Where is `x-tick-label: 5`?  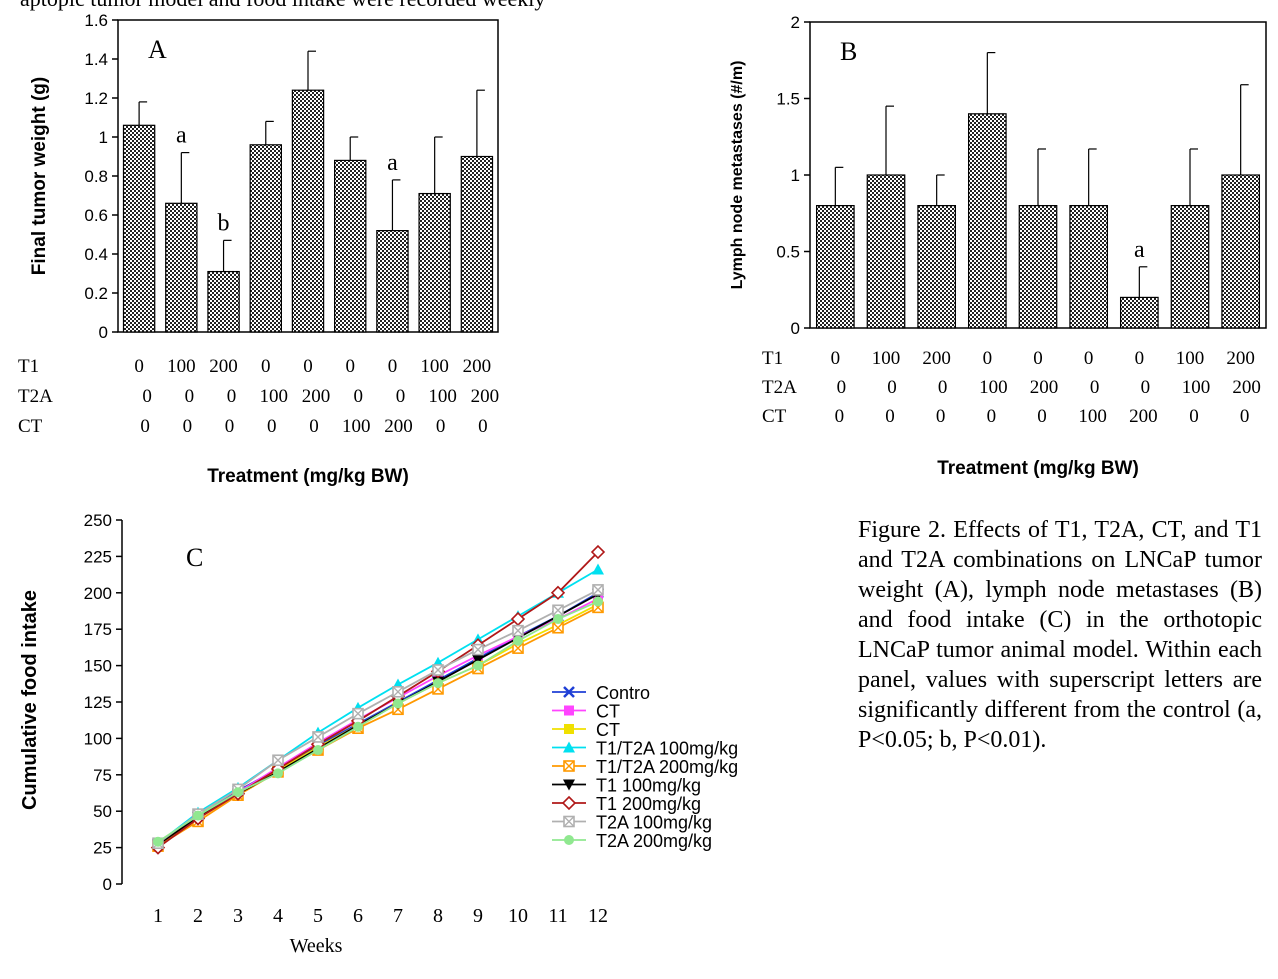 x-tick-label: 5 is located at coordinates (318, 916).